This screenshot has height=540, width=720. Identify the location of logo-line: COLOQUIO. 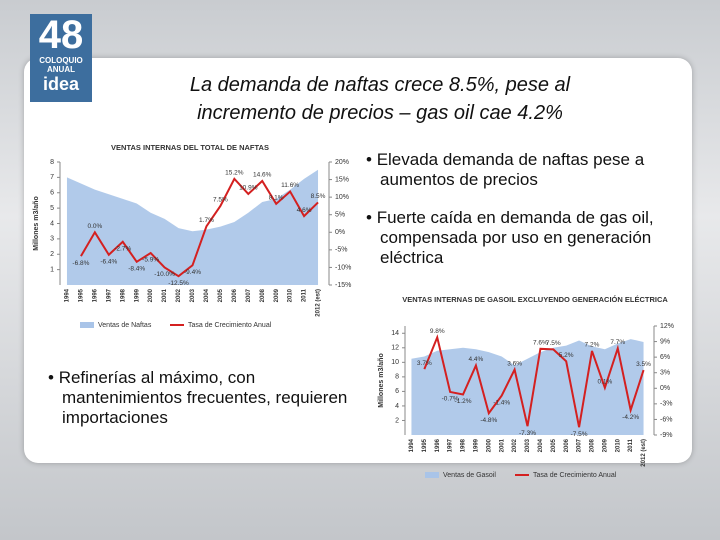
(61, 60).